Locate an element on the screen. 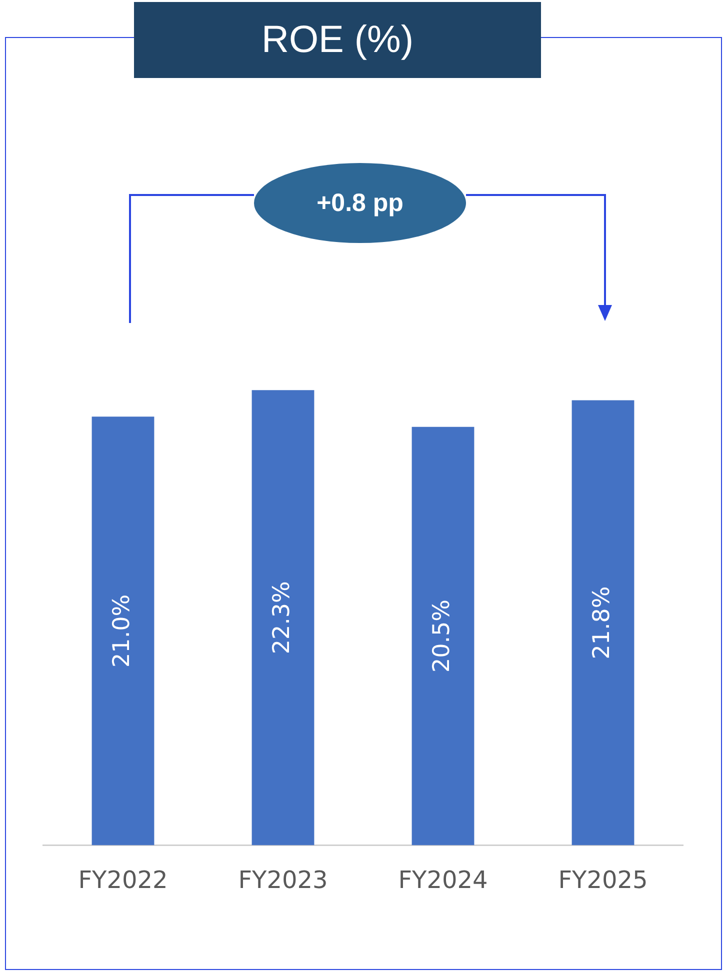 The image size is (728, 973). x-tick-label: FY2025 is located at coordinates (603, 880).